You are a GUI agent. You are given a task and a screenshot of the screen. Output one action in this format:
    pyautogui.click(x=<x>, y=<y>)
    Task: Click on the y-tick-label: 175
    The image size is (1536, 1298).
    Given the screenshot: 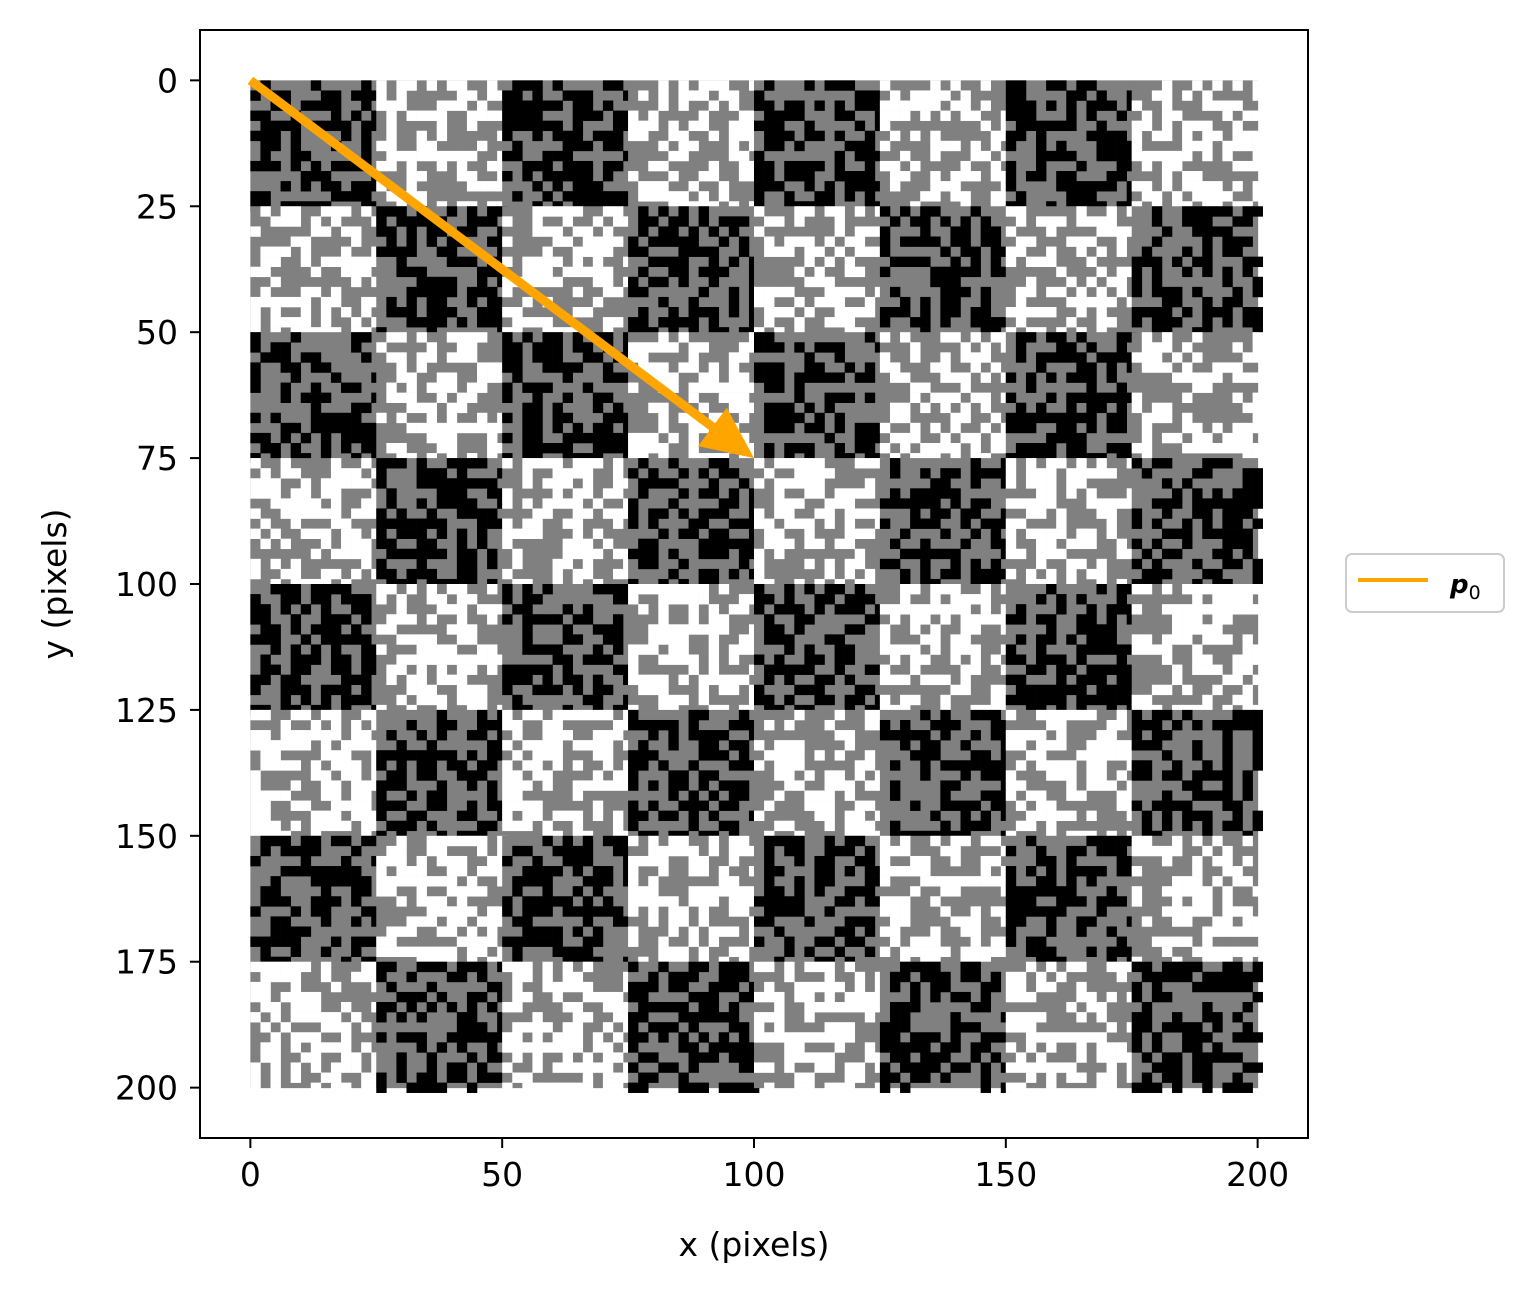 What is the action you would take?
    pyautogui.click(x=146, y=962)
    